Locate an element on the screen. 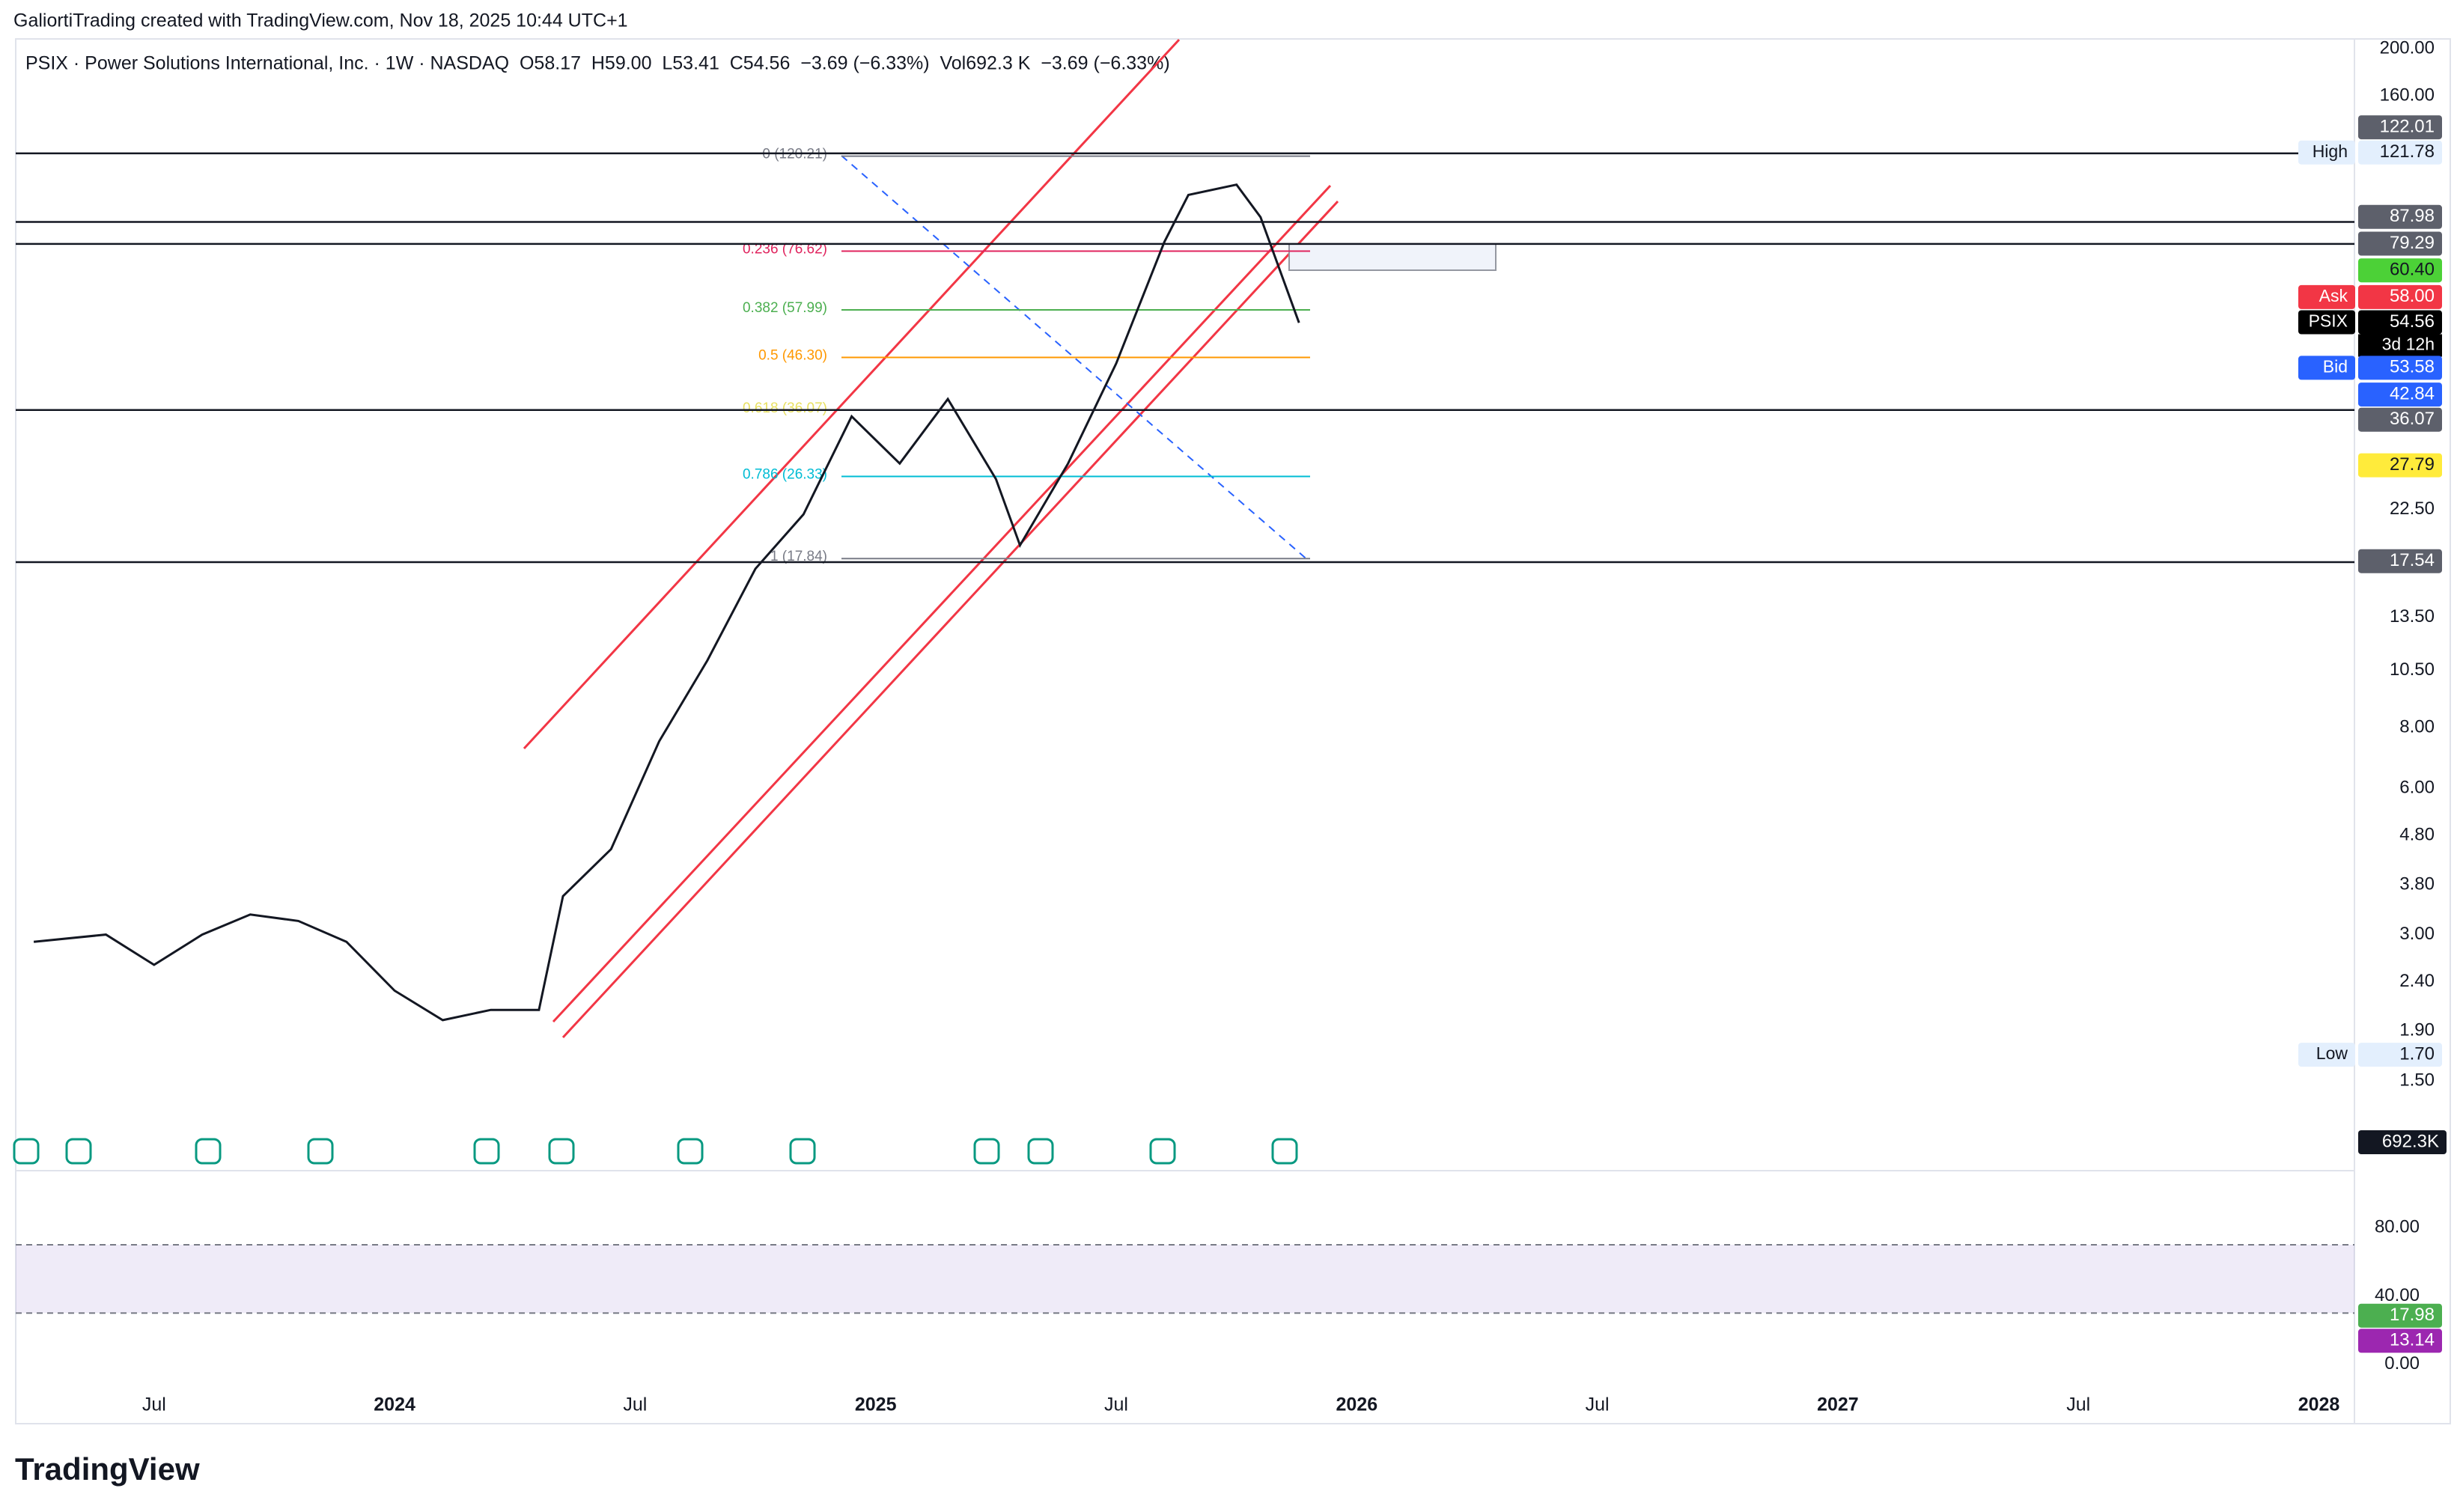 The image size is (2460, 1512). x-tick-label: 2024 is located at coordinates (394, 1404).